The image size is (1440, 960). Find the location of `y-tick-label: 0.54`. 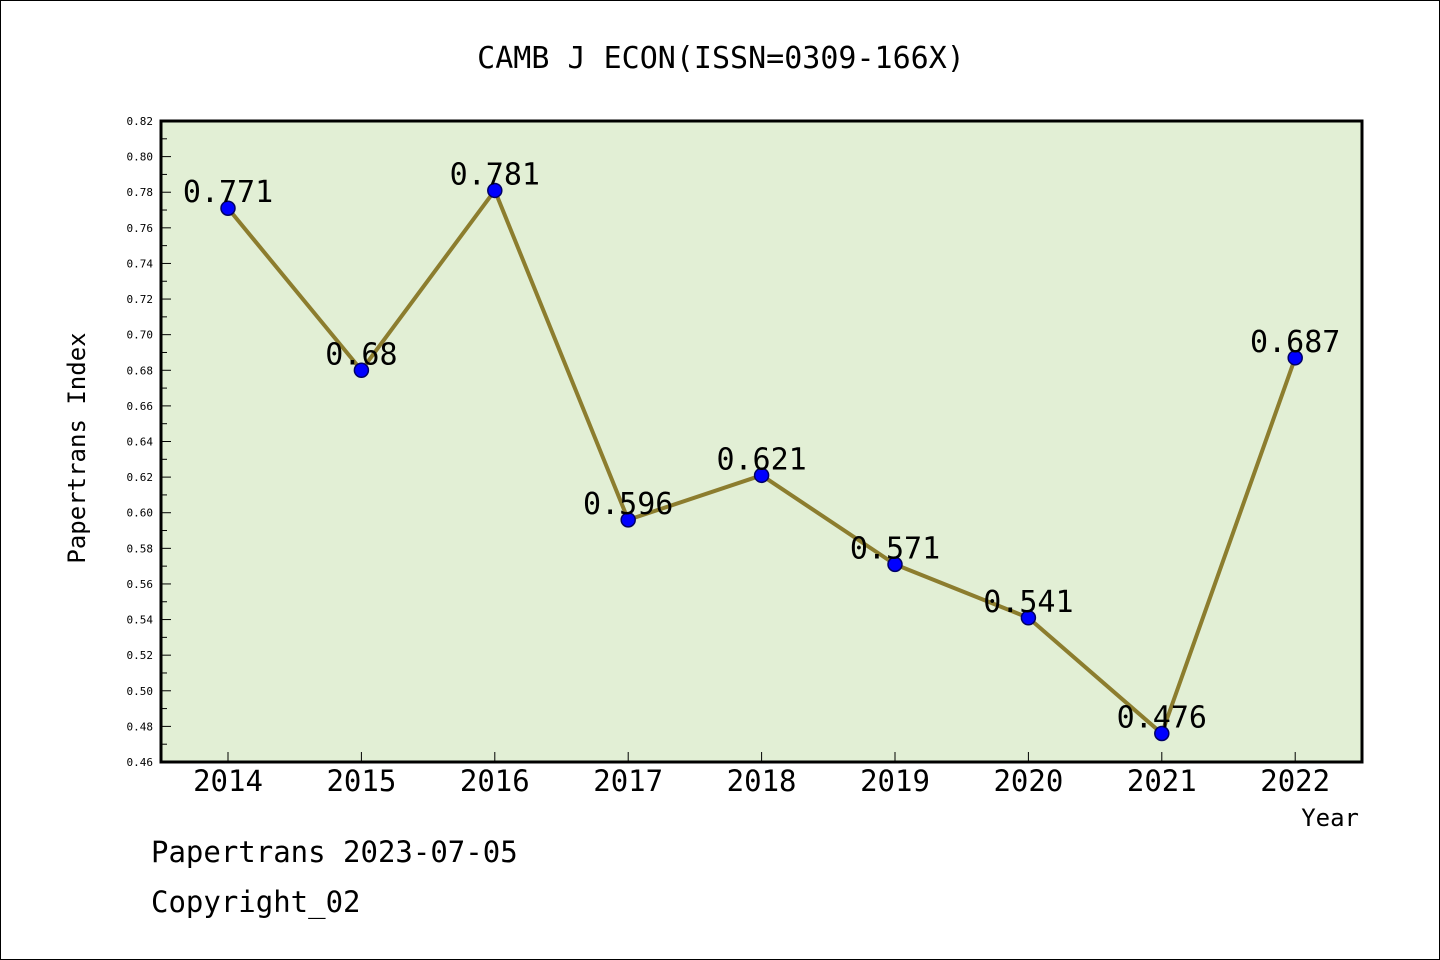

y-tick-label: 0.54 is located at coordinates (140, 620).